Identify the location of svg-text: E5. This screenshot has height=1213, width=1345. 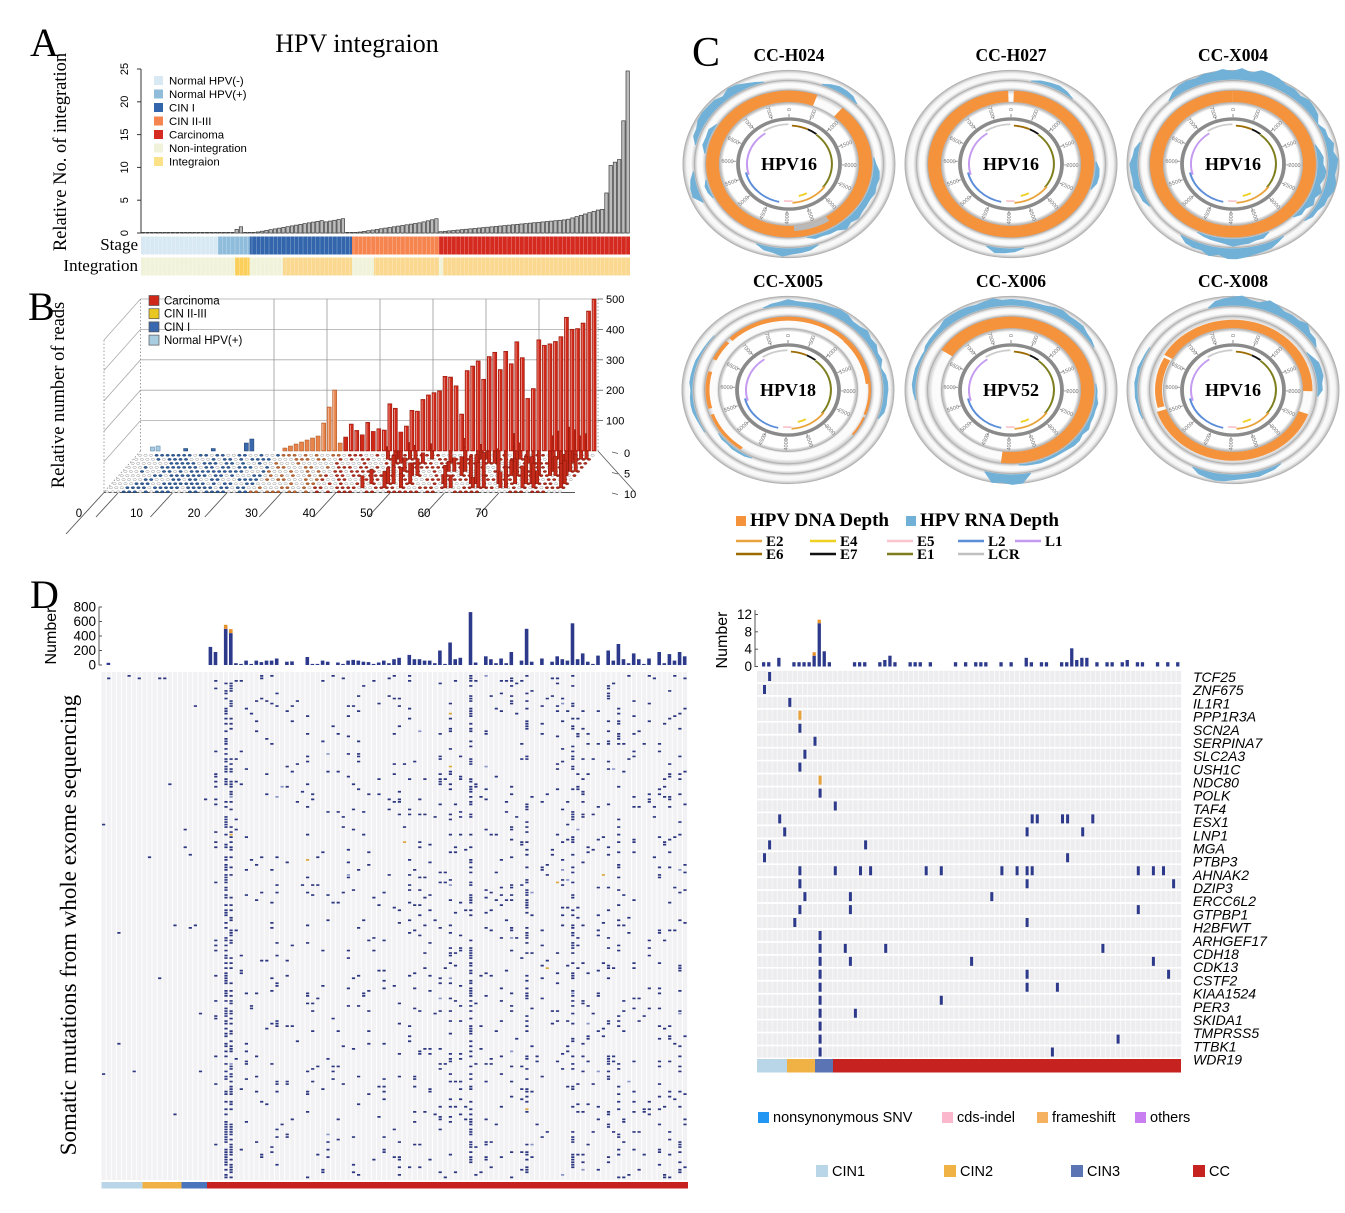
(926, 542).